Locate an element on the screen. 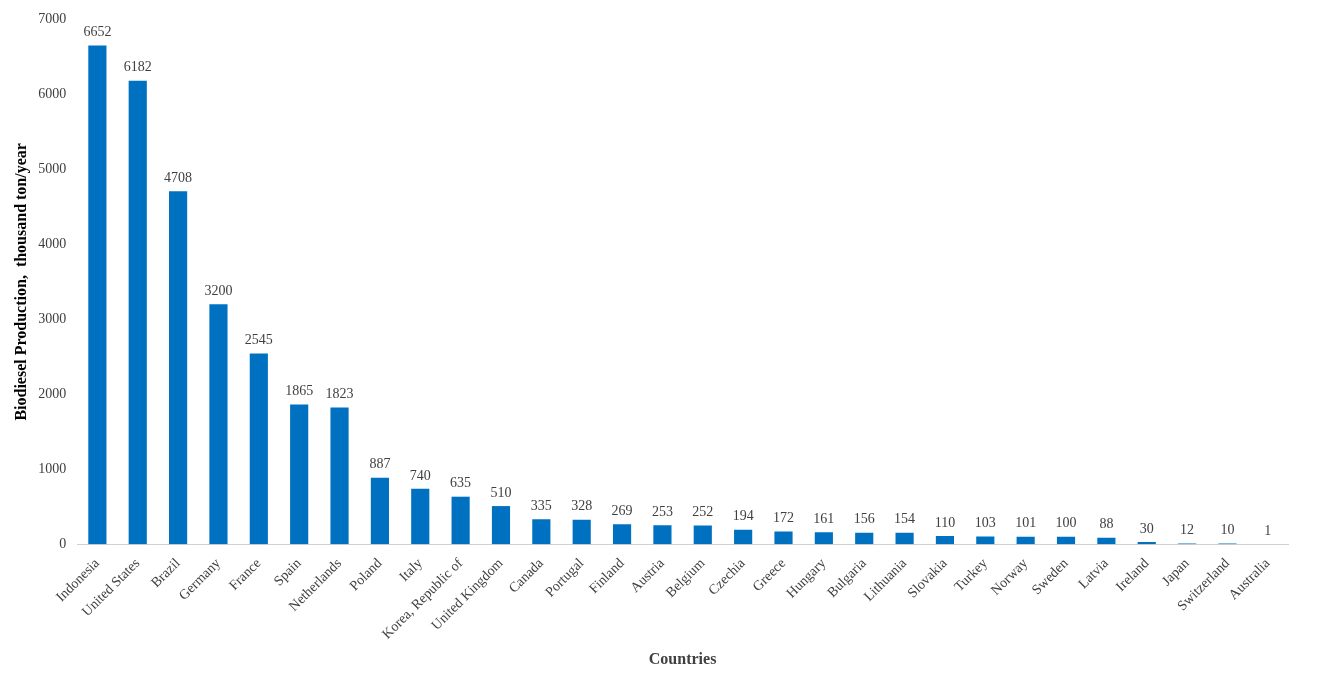 The height and width of the screenshot is (684, 1322). y-axis-title: Biodiesel Production, thousand ton/year is located at coordinates (20, 282).